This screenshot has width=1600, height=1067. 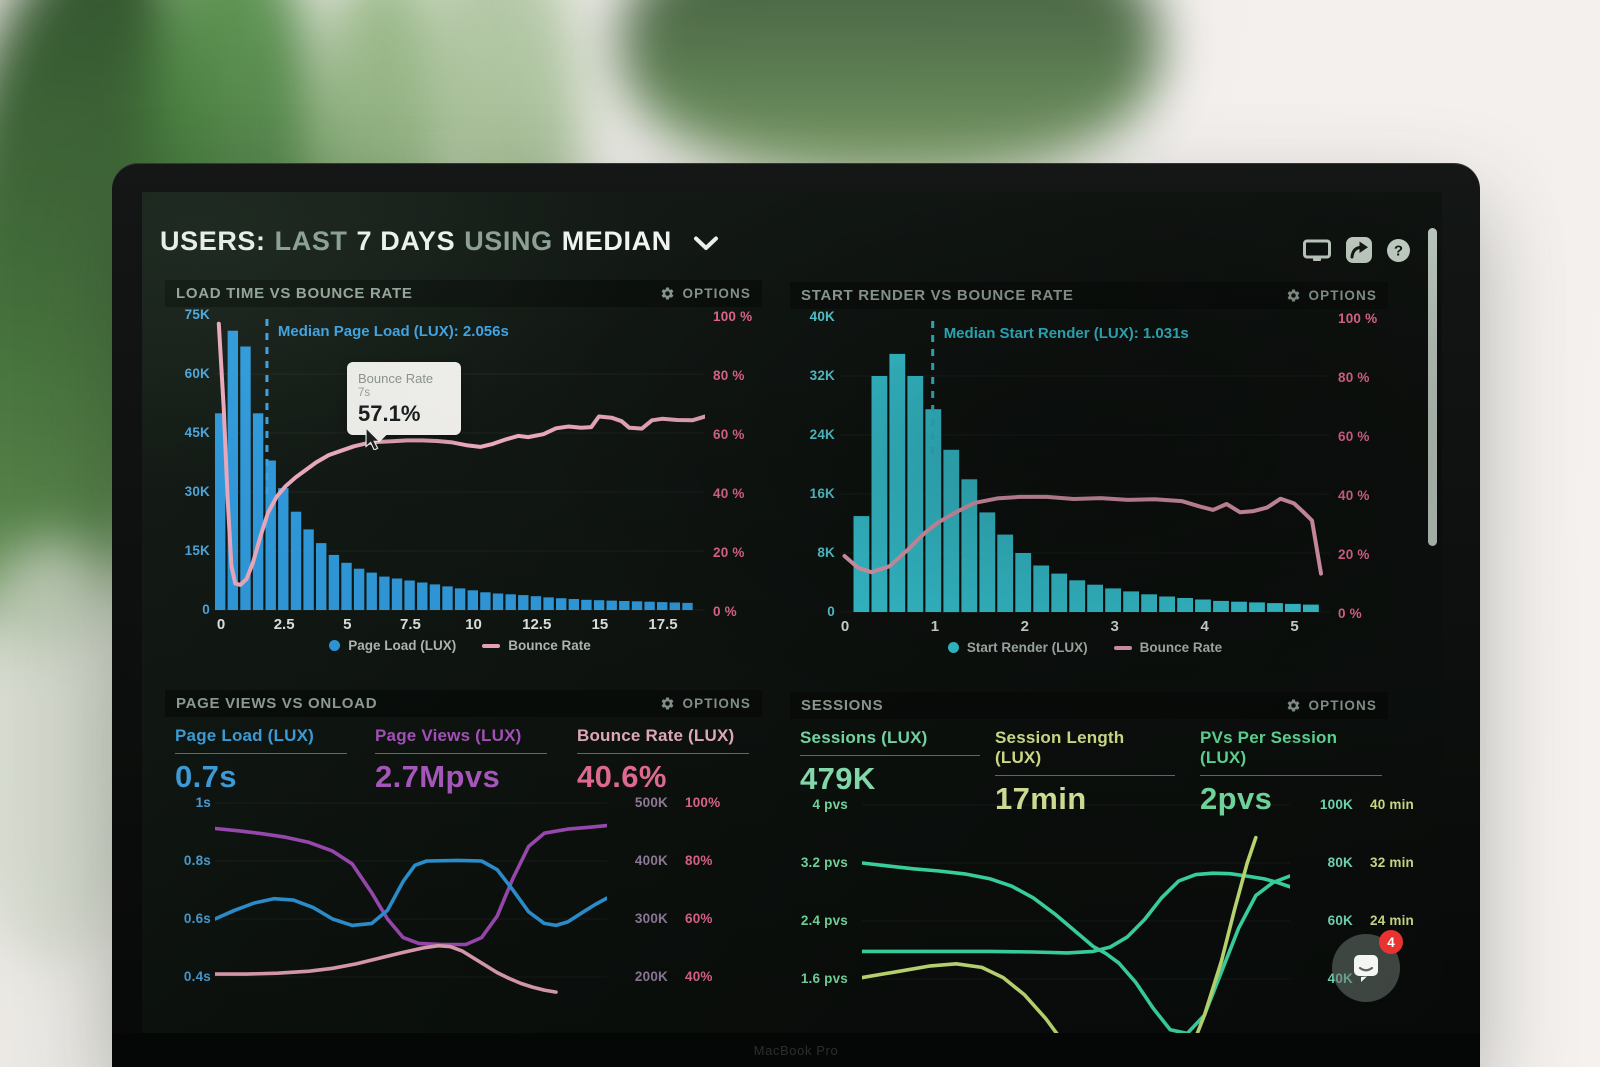 I want to click on line-chart, so click(x=411, y=898).